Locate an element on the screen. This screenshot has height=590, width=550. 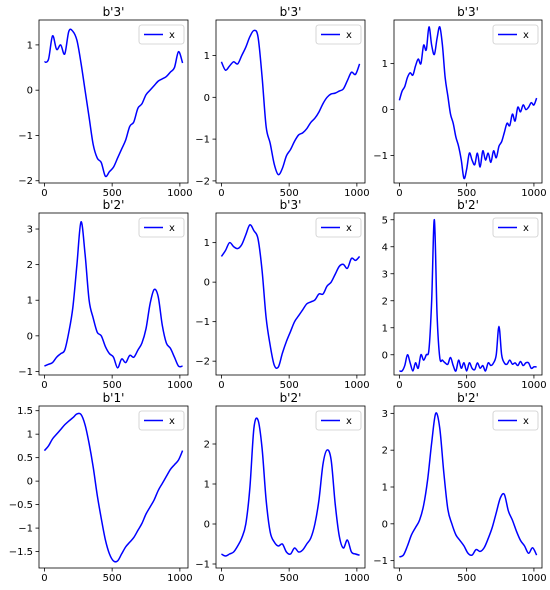
subplot-3: 0 500 1000 −1 0 1 b'3' x is located at coordinates (459, 102).